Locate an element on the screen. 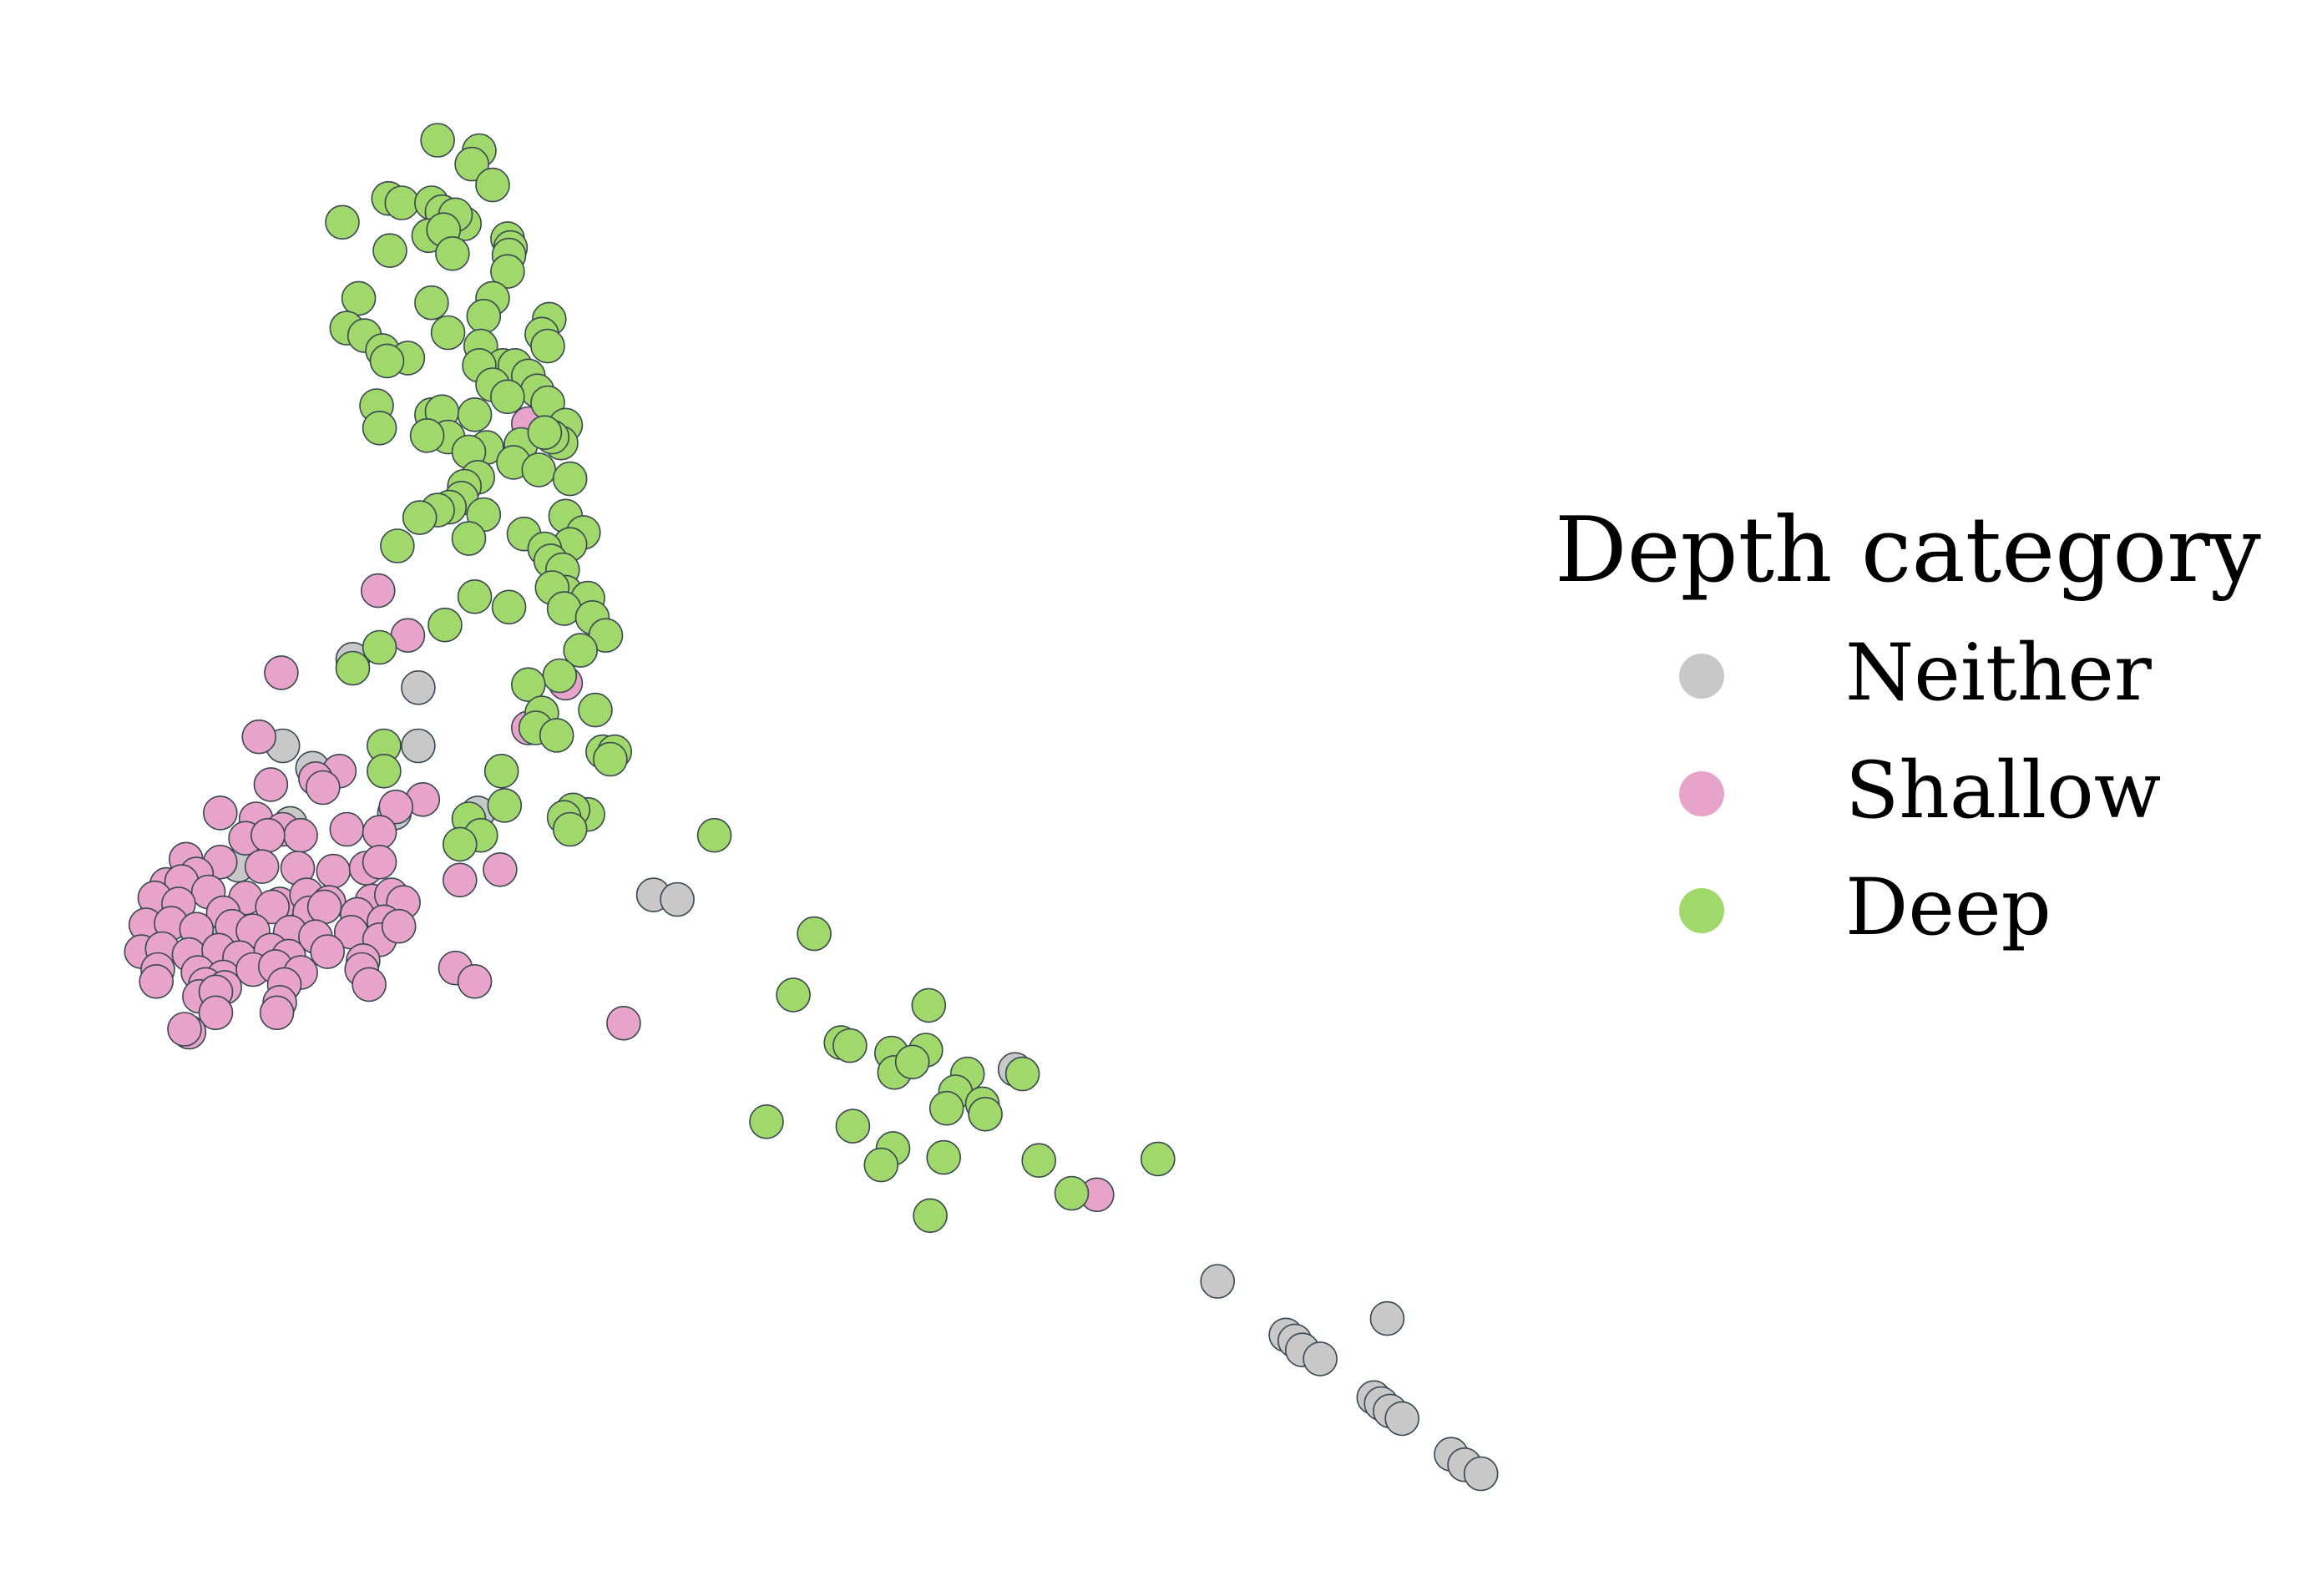  legend-label-shallow: Shallow is located at coordinates (2003, 790).